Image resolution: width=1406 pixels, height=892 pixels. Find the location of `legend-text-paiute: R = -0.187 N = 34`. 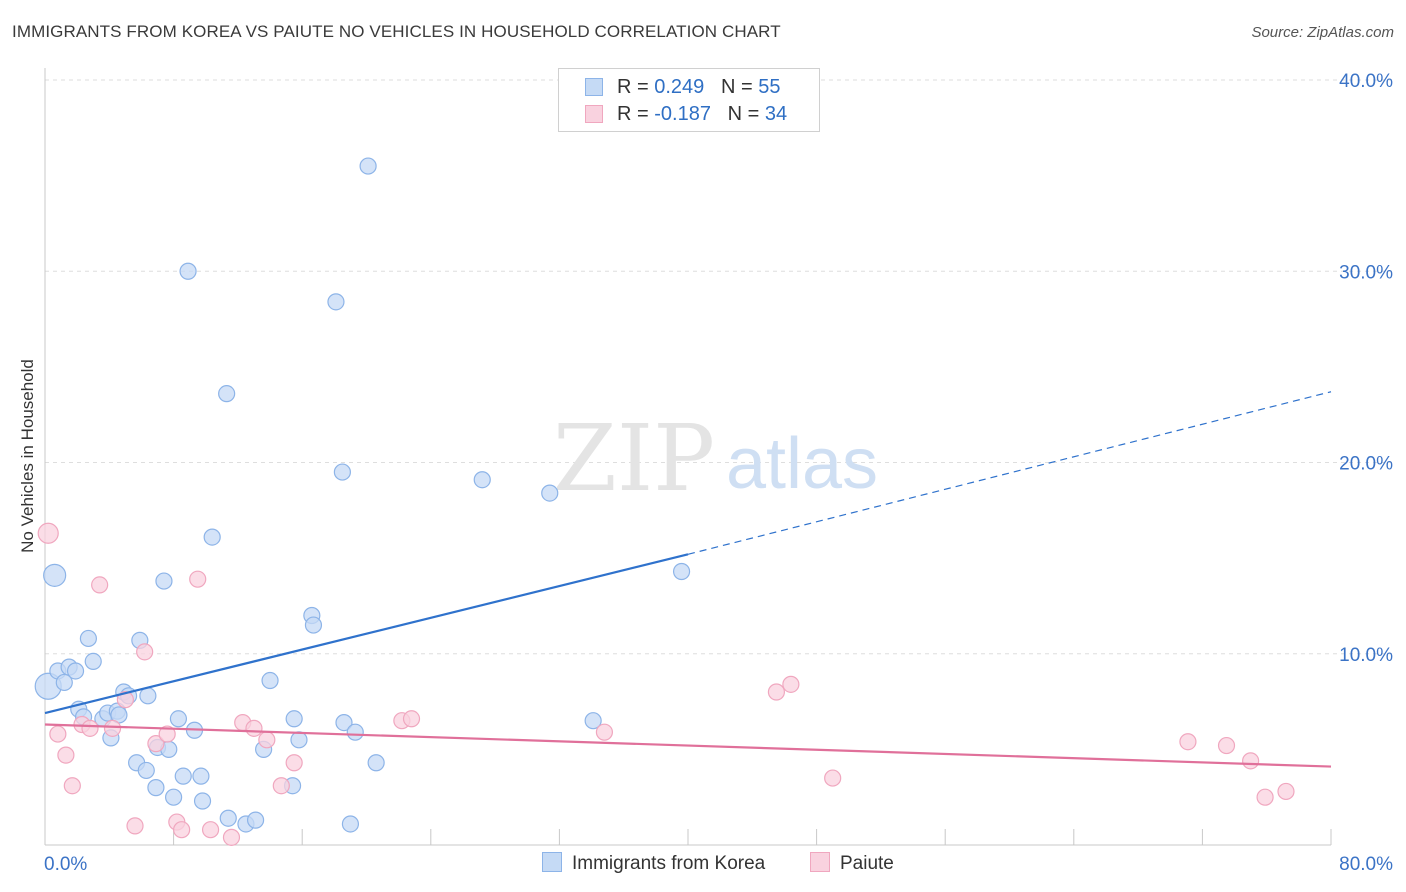

legend-text-paiute: R = -0.187 N = 34 is located at coordinates (702, 114).